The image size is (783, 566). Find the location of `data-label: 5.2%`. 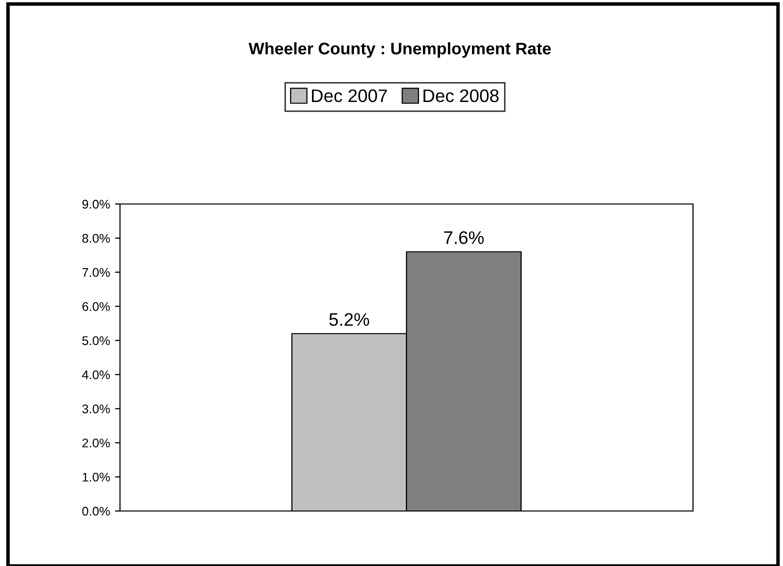

data-label: 5.2% is located at coordinates (349, 319).